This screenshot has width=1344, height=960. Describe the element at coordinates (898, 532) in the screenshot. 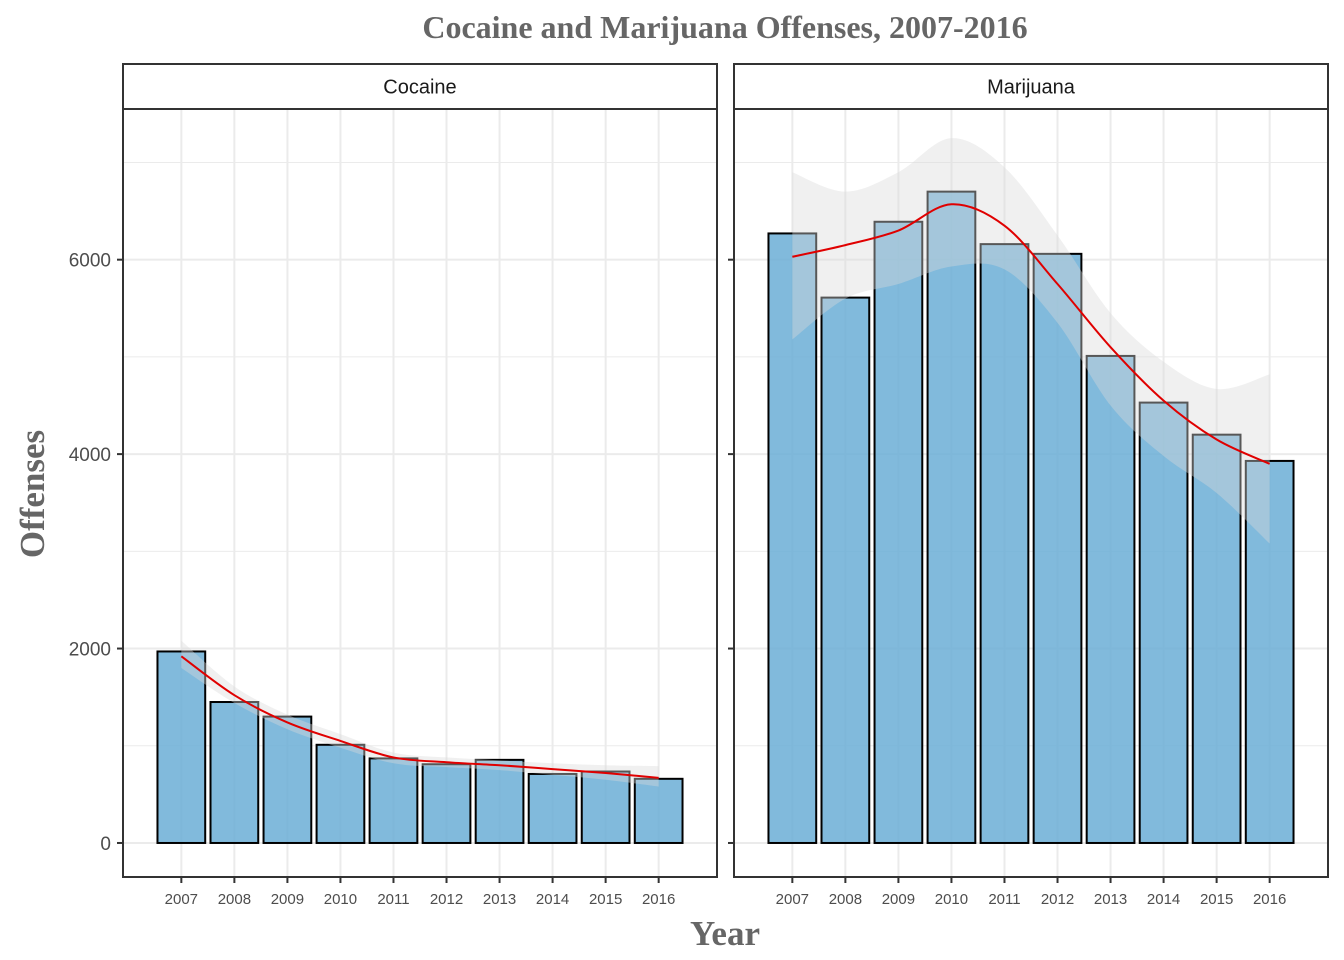

I see `bar-marijuana-2009` at that location.